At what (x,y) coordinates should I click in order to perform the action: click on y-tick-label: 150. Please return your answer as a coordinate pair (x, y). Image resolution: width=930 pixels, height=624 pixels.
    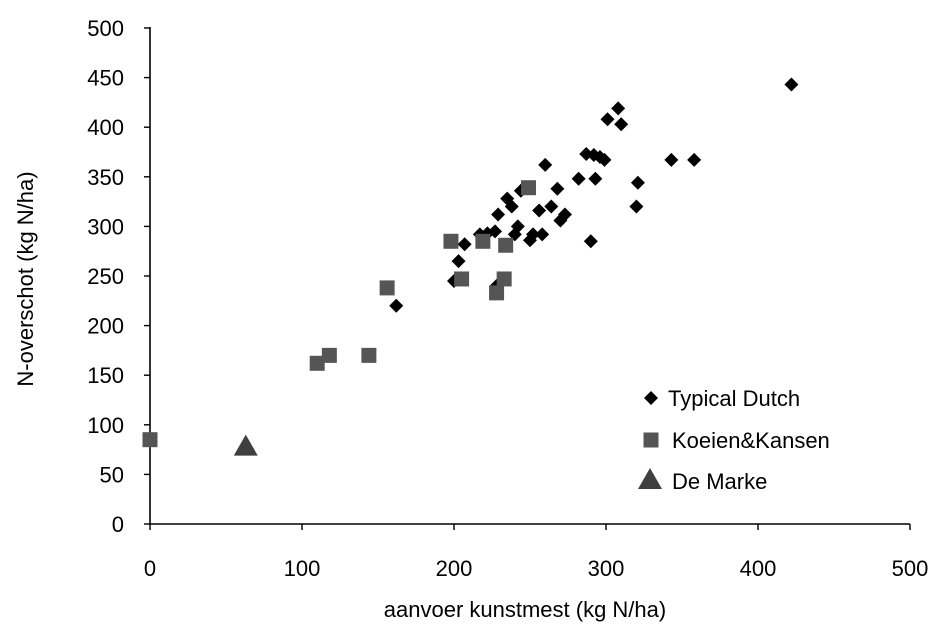
    Looking at the image, I should click on (105, 375).